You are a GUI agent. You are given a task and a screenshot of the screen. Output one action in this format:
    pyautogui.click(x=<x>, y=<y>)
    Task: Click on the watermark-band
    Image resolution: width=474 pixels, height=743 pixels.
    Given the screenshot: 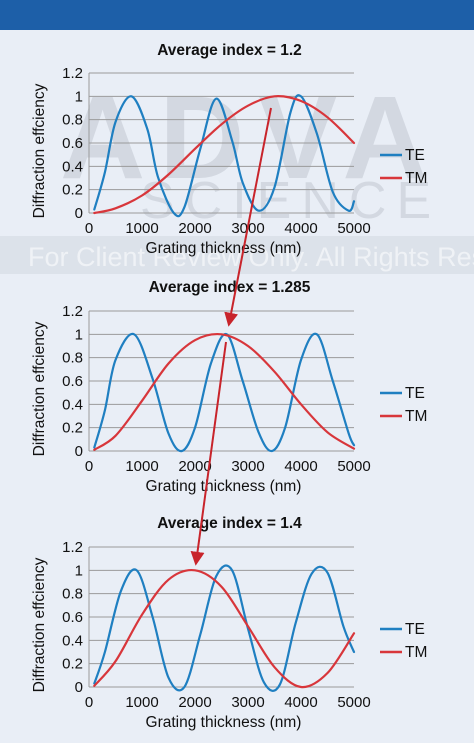 What is the action you would take?
    pyautogui.click(x=237, y=255)
    